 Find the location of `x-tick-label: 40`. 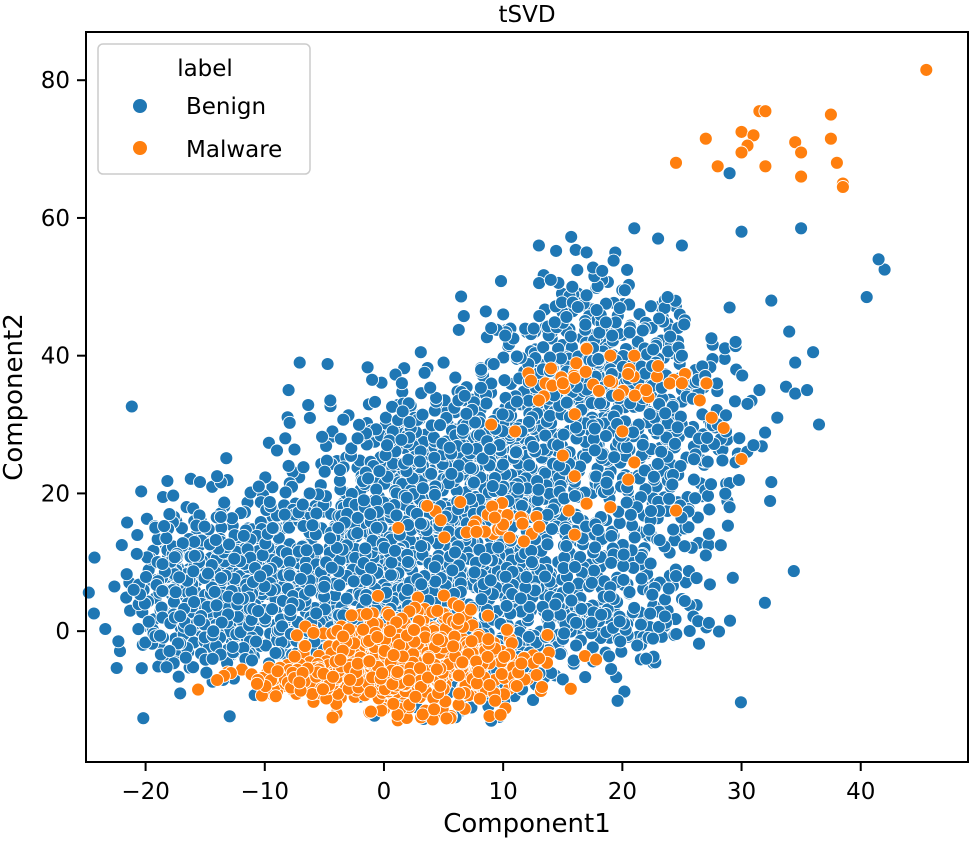

x-tick-label: 40 is located at coordinates (860, 792).